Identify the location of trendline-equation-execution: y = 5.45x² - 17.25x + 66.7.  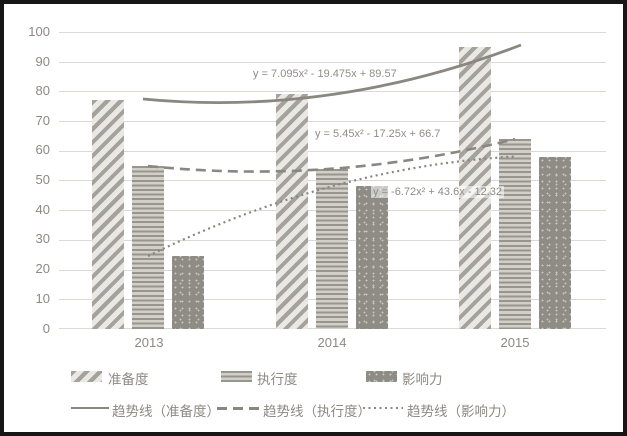
(378, 134).